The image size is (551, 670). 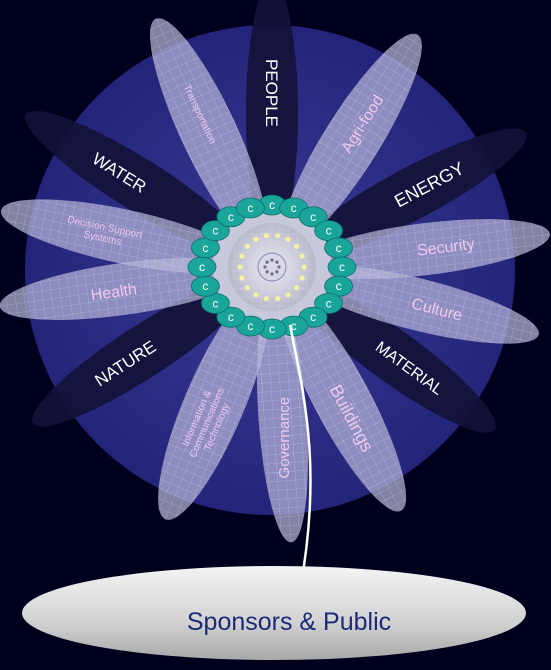 I want to click on petal-label-health: Health, so click(x=114, y=292).